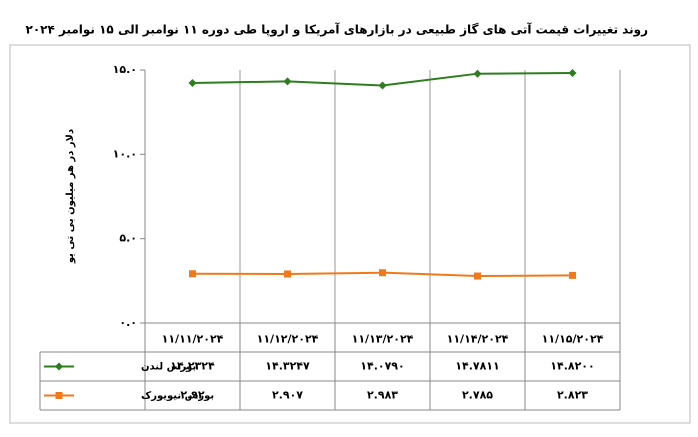 The image size is (698, 437). Describe the element at coordinates (477, 366) in the screenshot. I see `value-label: ۱۴.۷۸۱۱` at that location.